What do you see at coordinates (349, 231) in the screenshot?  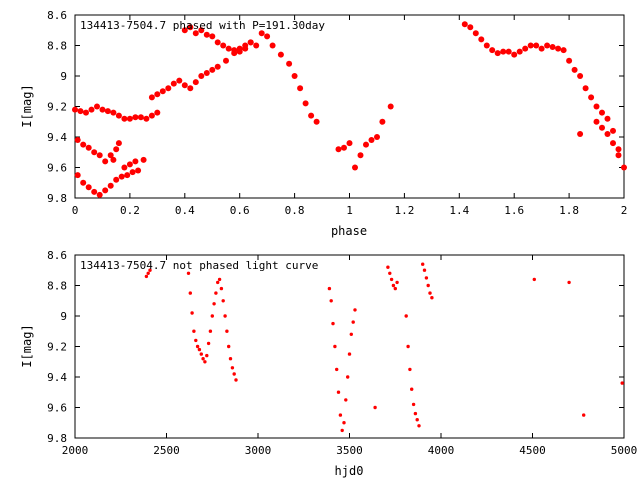 I see `phased-x-axis-label: phase` at bounding box center [349, 231].